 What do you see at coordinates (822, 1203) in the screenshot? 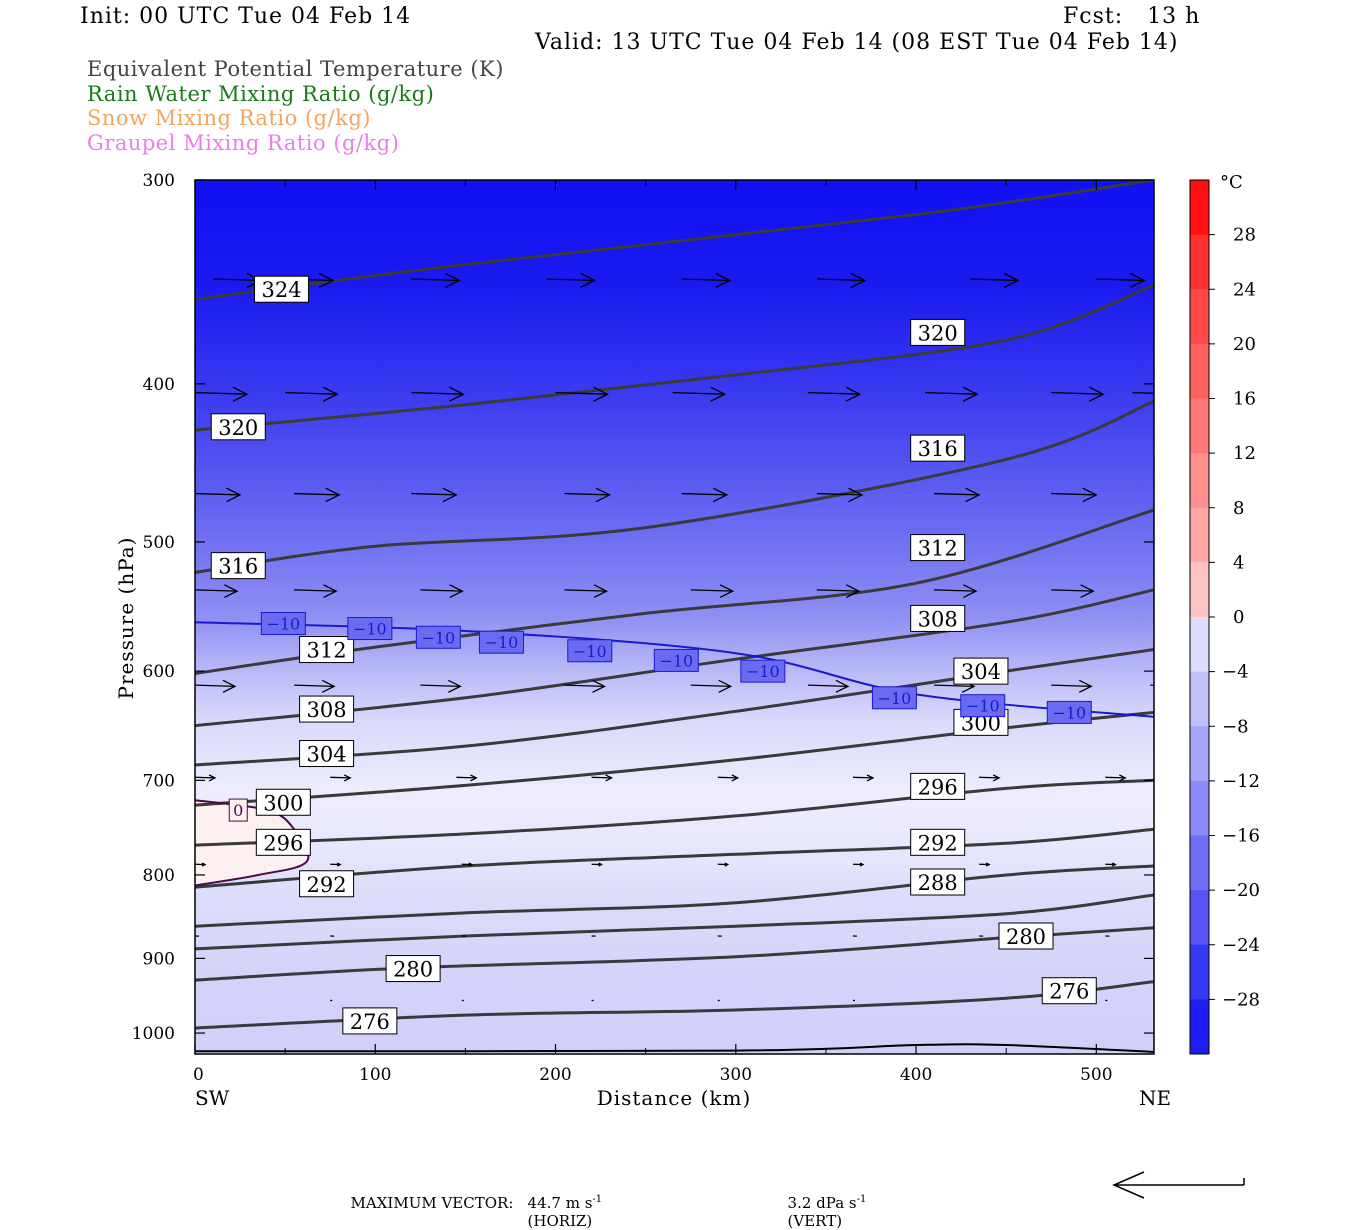
I see `max-vertical-vector: 3.2 dPa s-1 (VERT)` at bounding box center [822, 1203].